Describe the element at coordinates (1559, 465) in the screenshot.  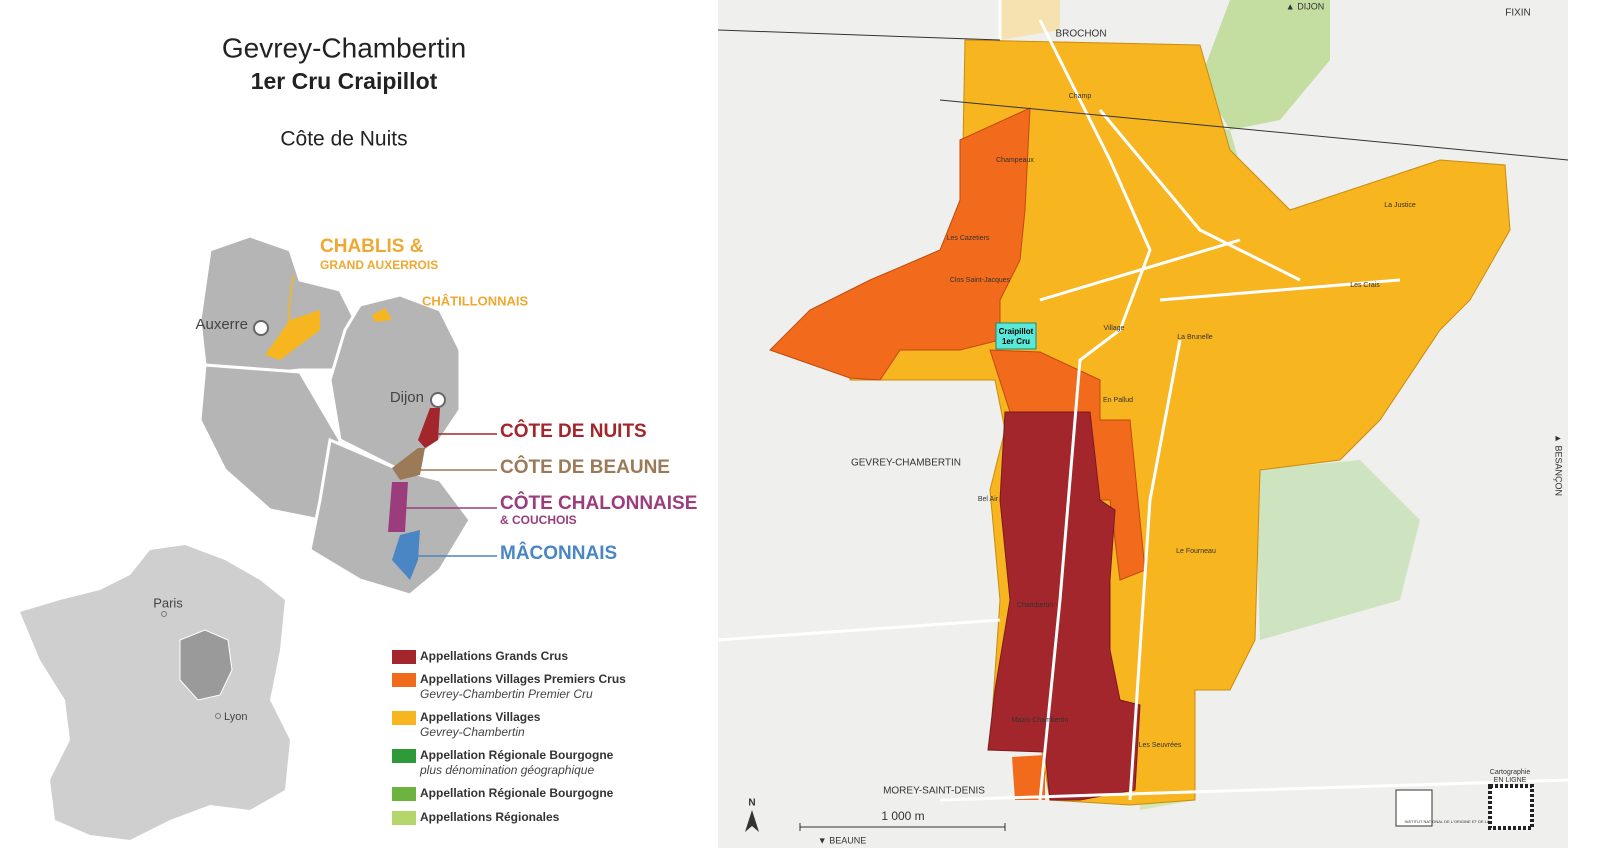
I see `direction-label: ▲ BESANÇON` at that location.